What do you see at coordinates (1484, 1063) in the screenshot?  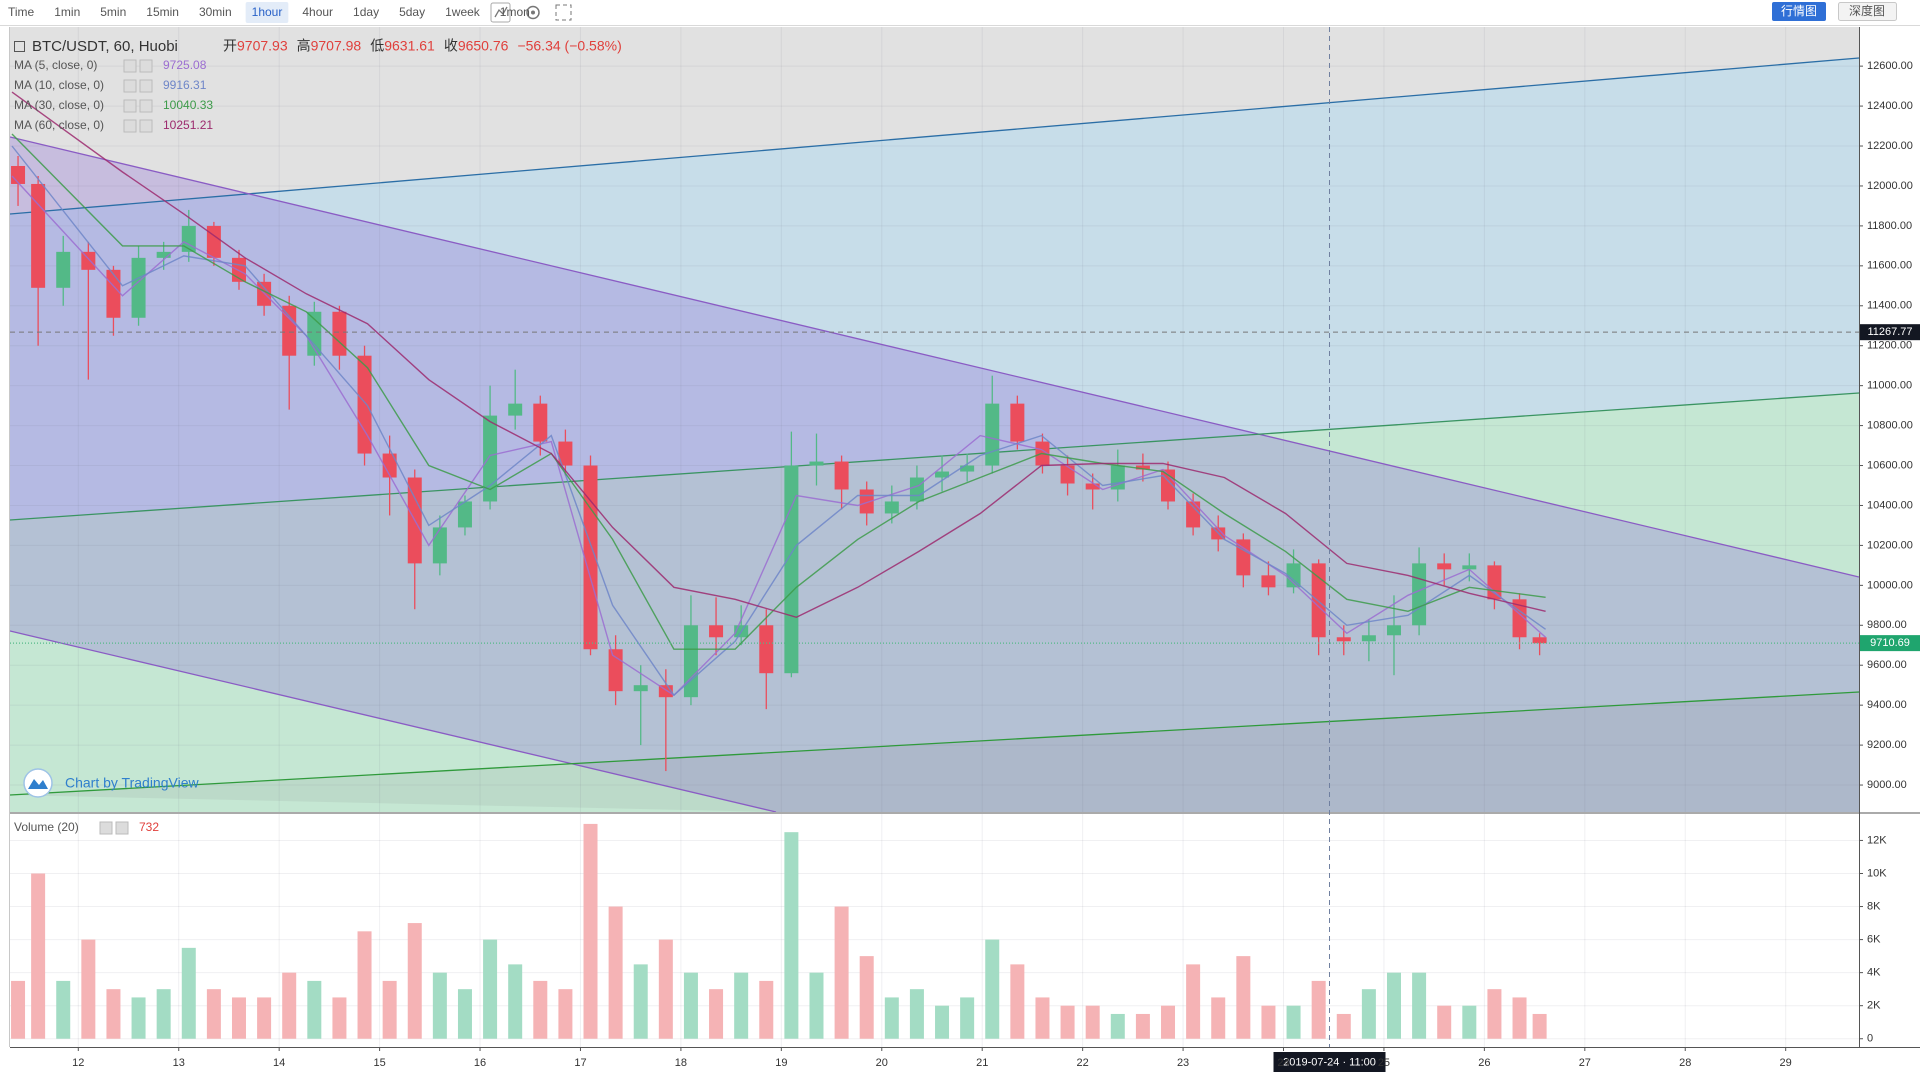 I see `x-tick-label: 26` at bounding box center [1484, 1063].